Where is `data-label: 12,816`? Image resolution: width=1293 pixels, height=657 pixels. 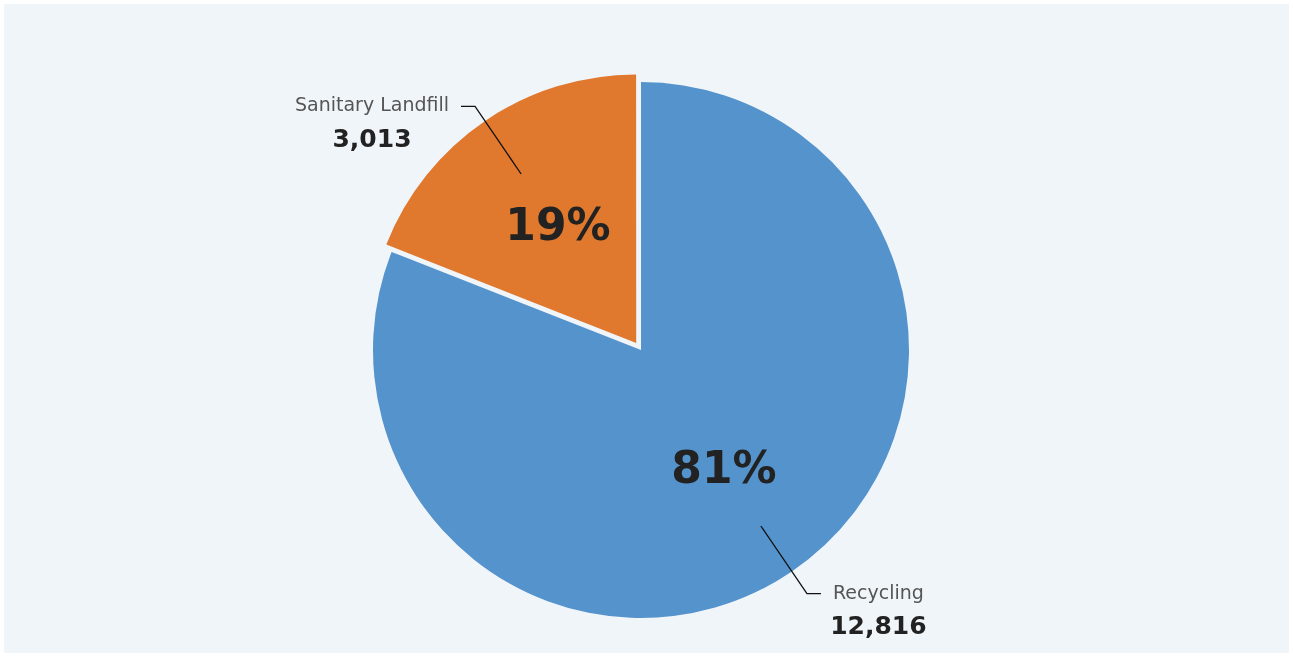
data-label: 12,816 is located at coordinates (878, 626).